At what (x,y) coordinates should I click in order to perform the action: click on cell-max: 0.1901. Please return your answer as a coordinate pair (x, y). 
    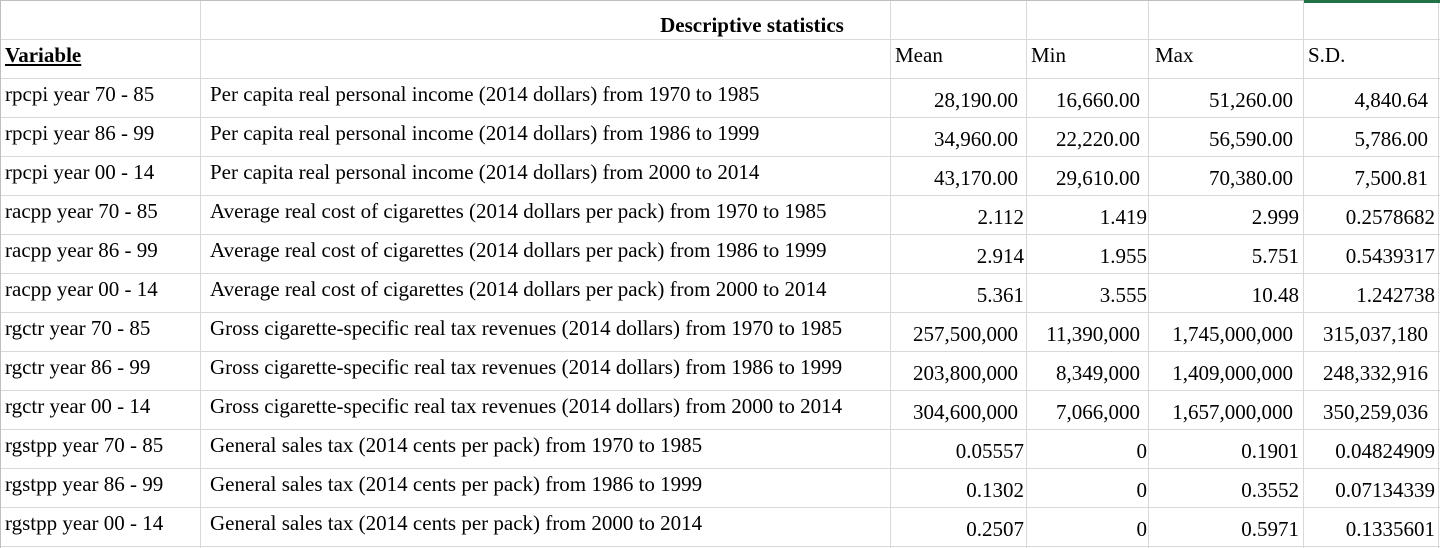
    Looking at the image, I should click on (1270, 451).